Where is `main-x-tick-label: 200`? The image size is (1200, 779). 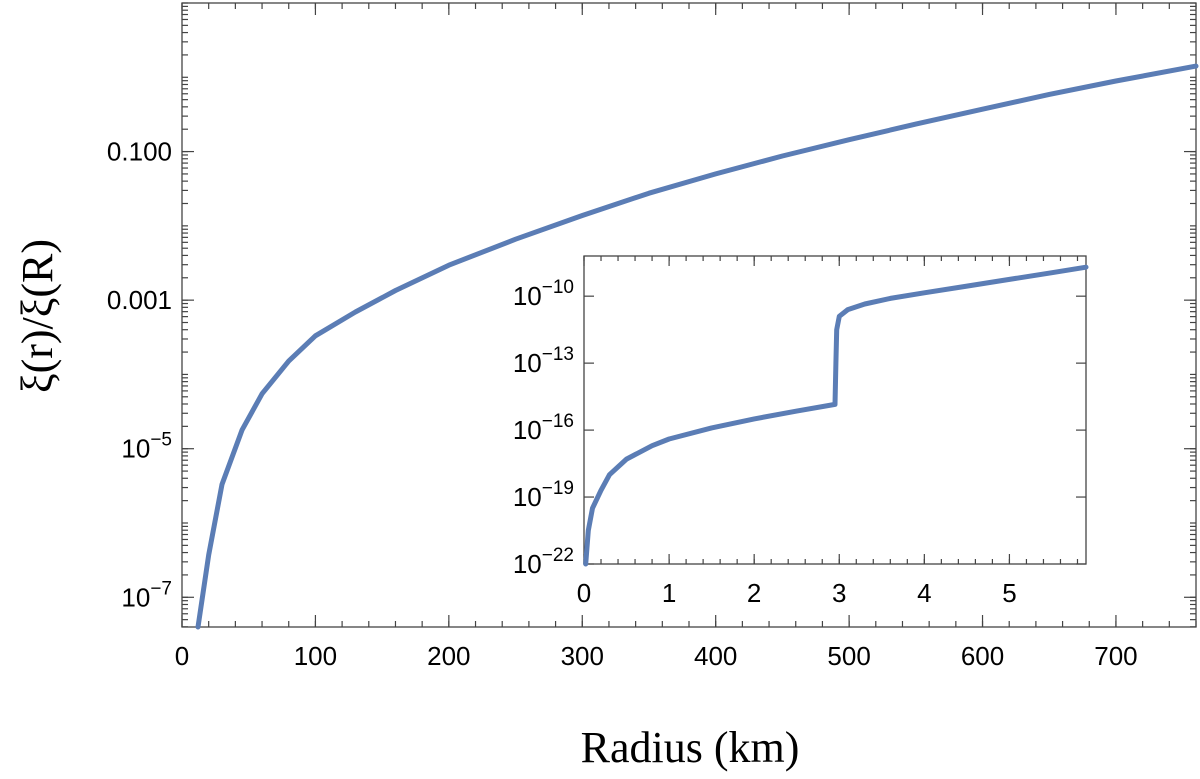 main-x-tick-label: 200 is located at coordinates (448, 656).